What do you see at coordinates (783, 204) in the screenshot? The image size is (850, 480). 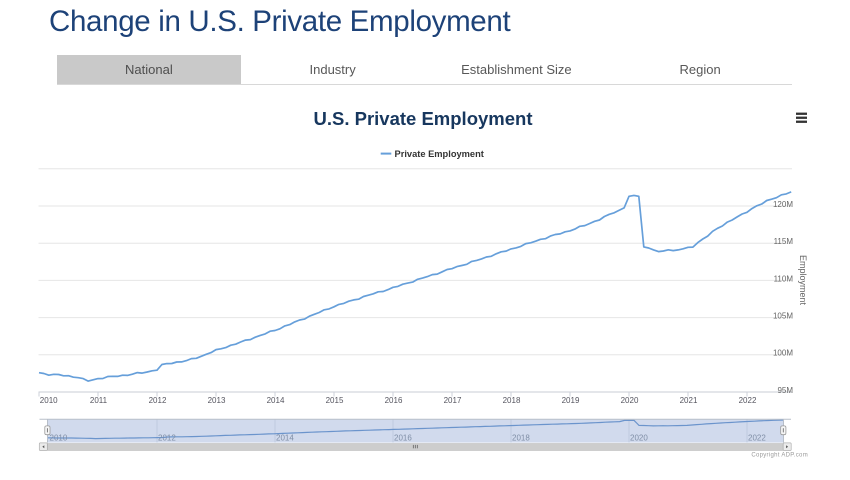 I see `svg-text: 120M` at bounding box center [783, 204].